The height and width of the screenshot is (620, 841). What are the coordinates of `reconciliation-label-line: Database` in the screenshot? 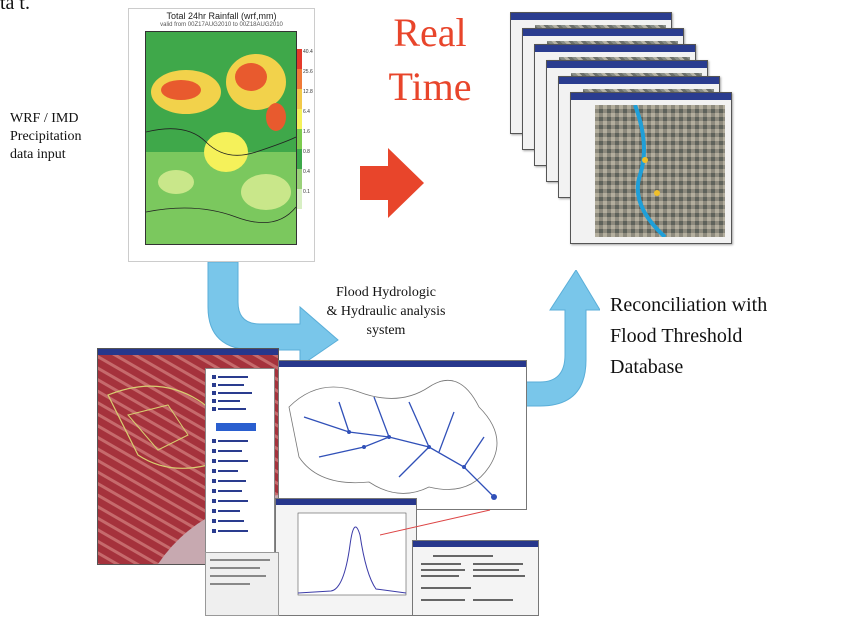 It's located at (647, 367).